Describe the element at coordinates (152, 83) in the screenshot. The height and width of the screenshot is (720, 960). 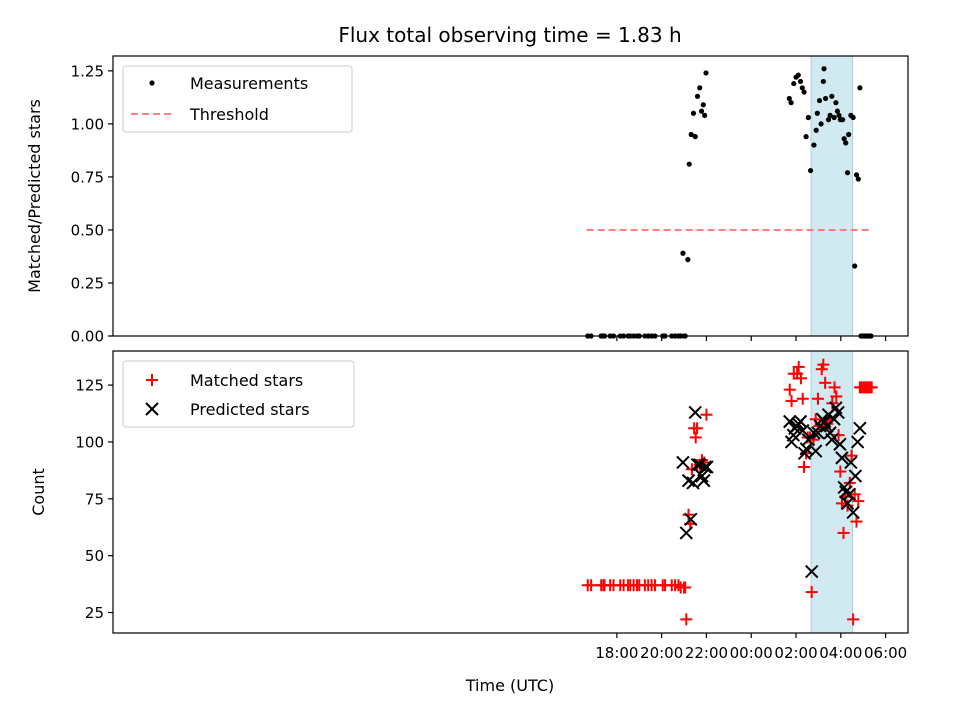
I see `legend-measurements-marker` at that location.